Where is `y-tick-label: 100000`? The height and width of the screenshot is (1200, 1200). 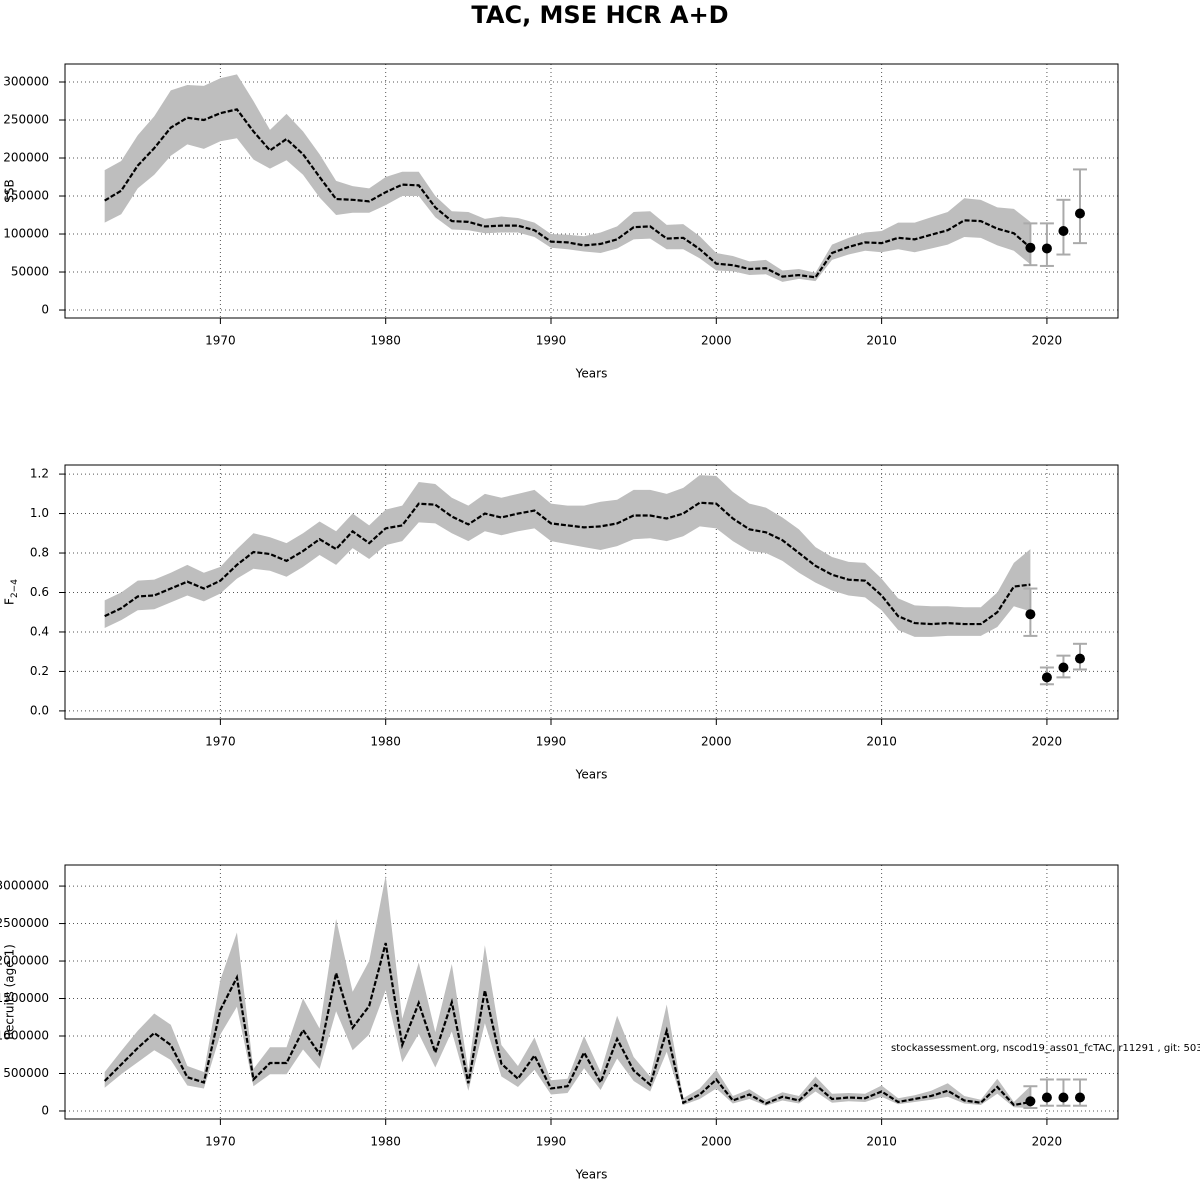 y-tick-label: 100000 is located at coordinates (26, 234).